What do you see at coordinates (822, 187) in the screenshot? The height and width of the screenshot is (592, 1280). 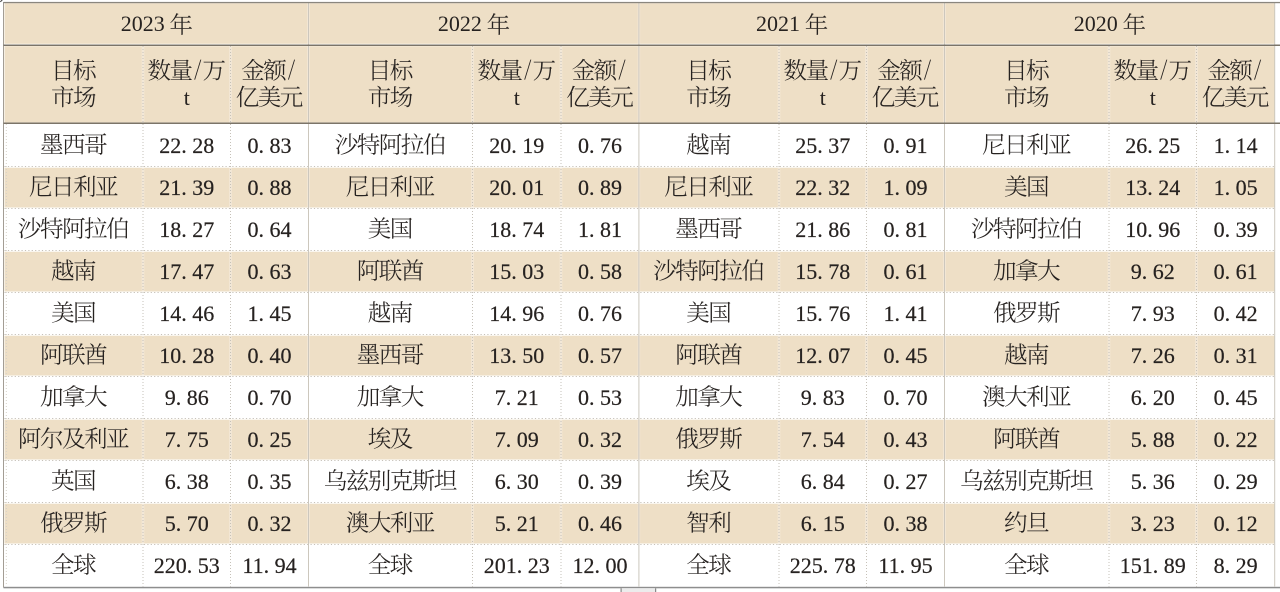 I see `svg-text: 22. 32` at bounding box center [822, 187].